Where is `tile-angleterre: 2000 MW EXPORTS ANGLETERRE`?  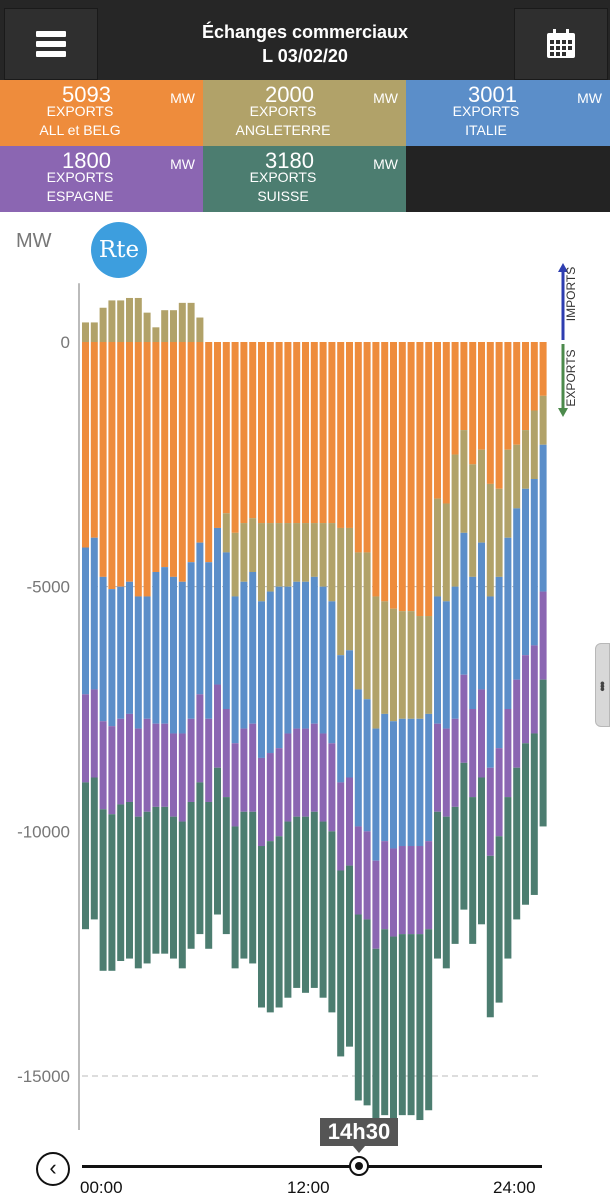 tile-angleterre: 2000 MW EXPORTS ANGLETERRE is located at coordinates (304, 113).